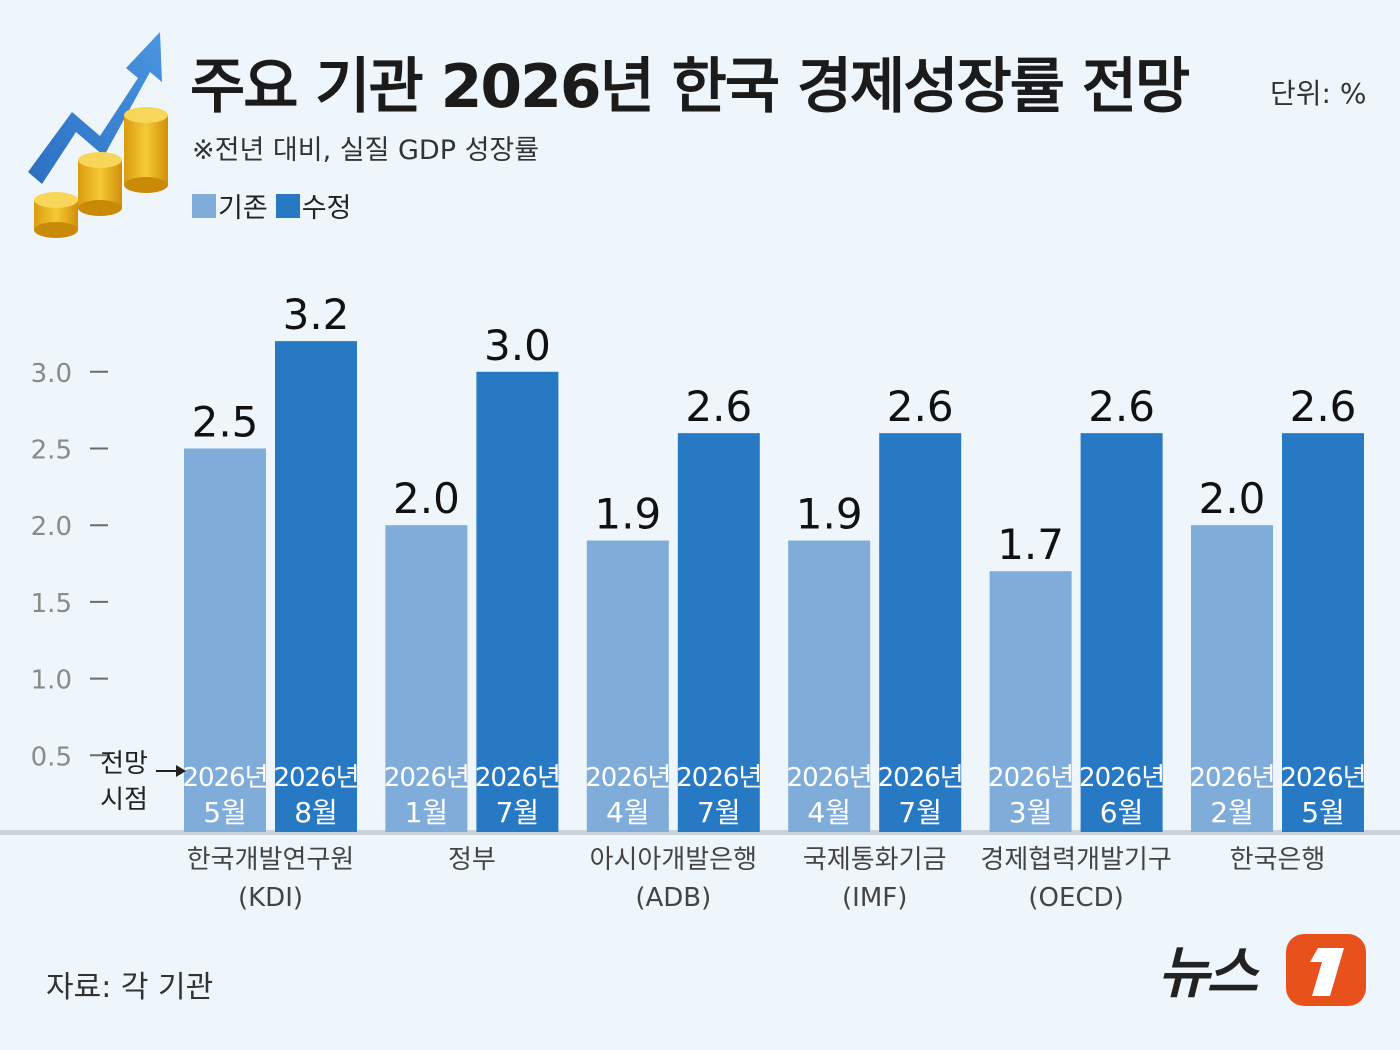 This screenshot has width=1400, height=1050. What do you see at coordinates (874, 898) in the screenshot?
I see `category-label: (IMF)` at bounding box center [874, 898].